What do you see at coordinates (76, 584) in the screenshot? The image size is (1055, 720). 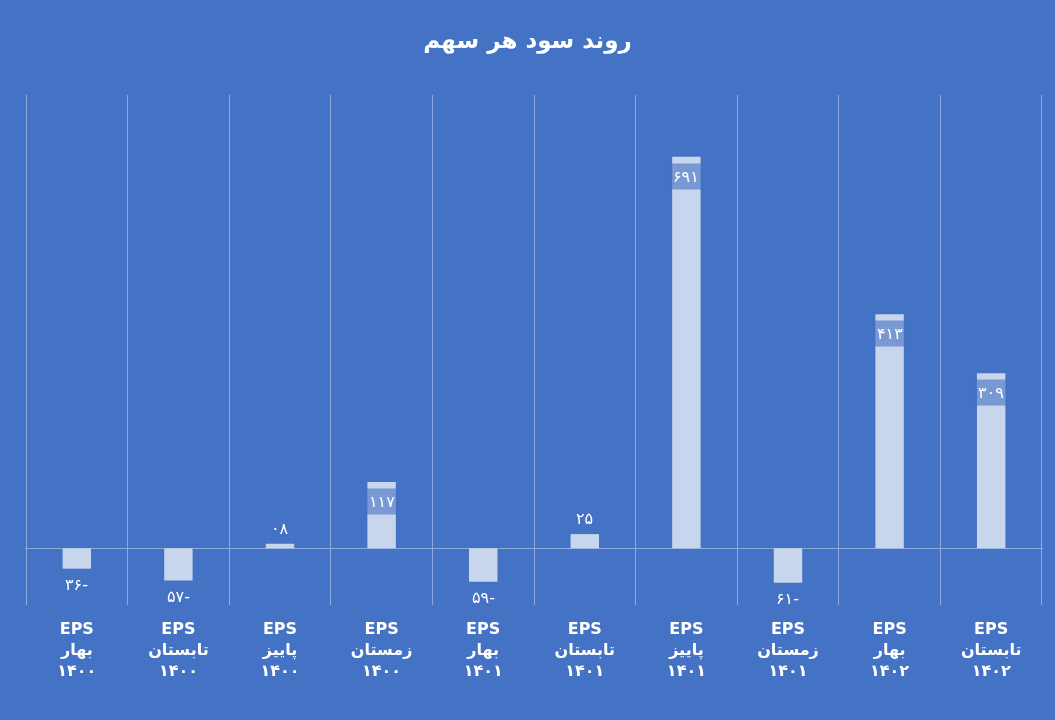 I see `data-label: -۳۶` at bounding box center [76, 584].